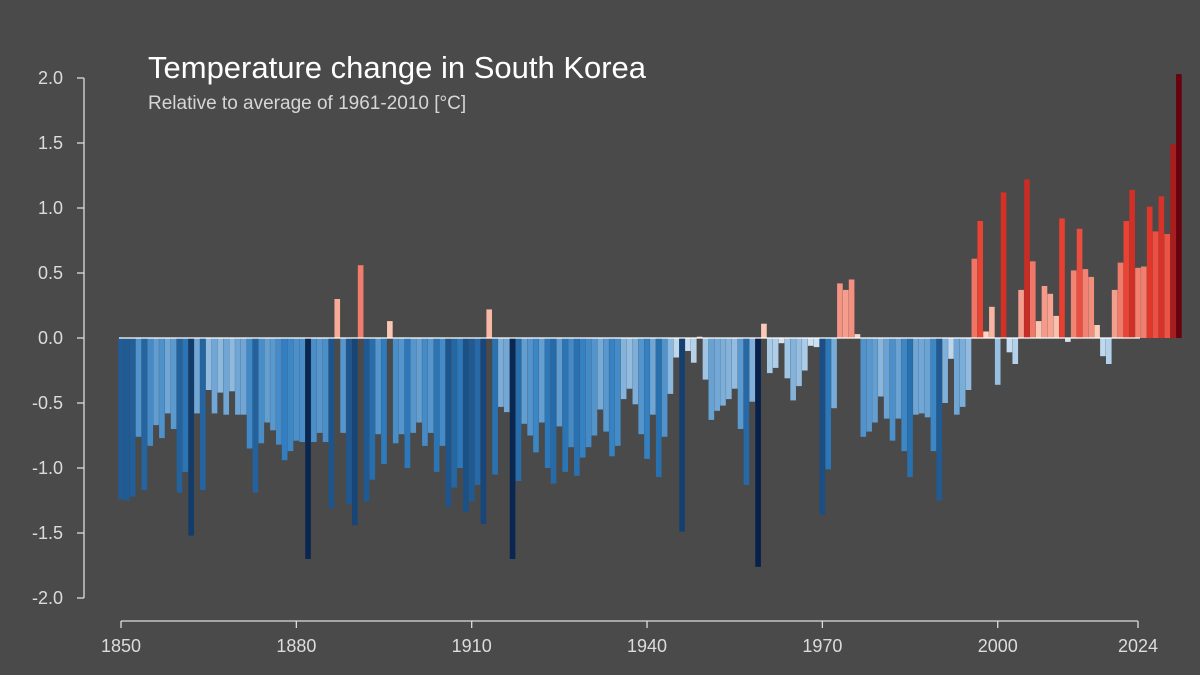  I want to click on bar-2030, so click(1173, 241).